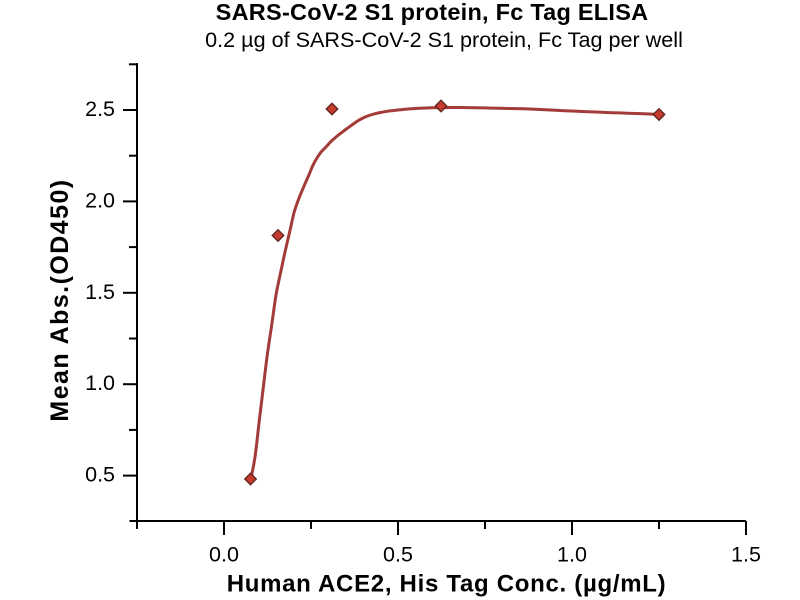 Image resolution: width=800 pixels, height=600 pixels. Describe the element at coordinates (100, 200) in the screenshot. I see `svg-text: 2.0` at that location.